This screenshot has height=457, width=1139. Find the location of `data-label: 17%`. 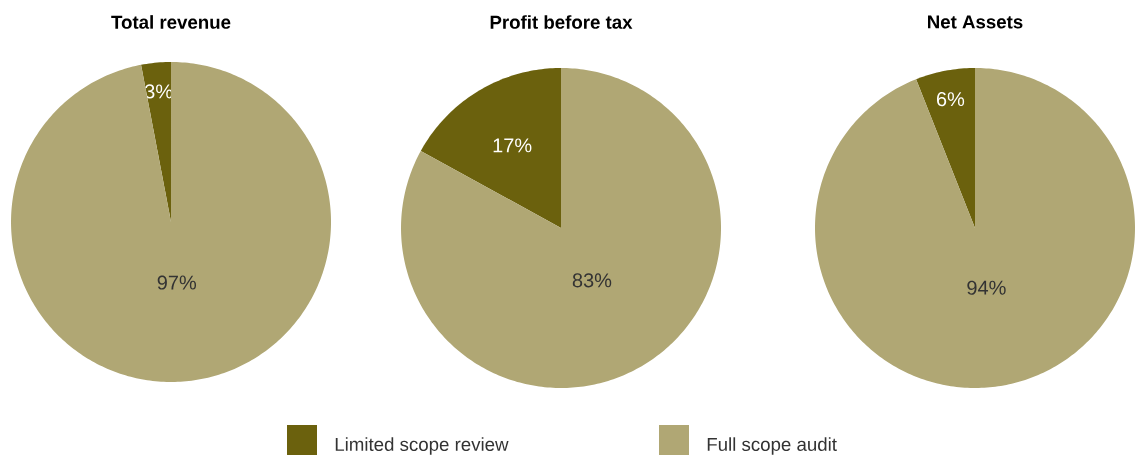

data-label: 17% is located at coordinates (512, 145).